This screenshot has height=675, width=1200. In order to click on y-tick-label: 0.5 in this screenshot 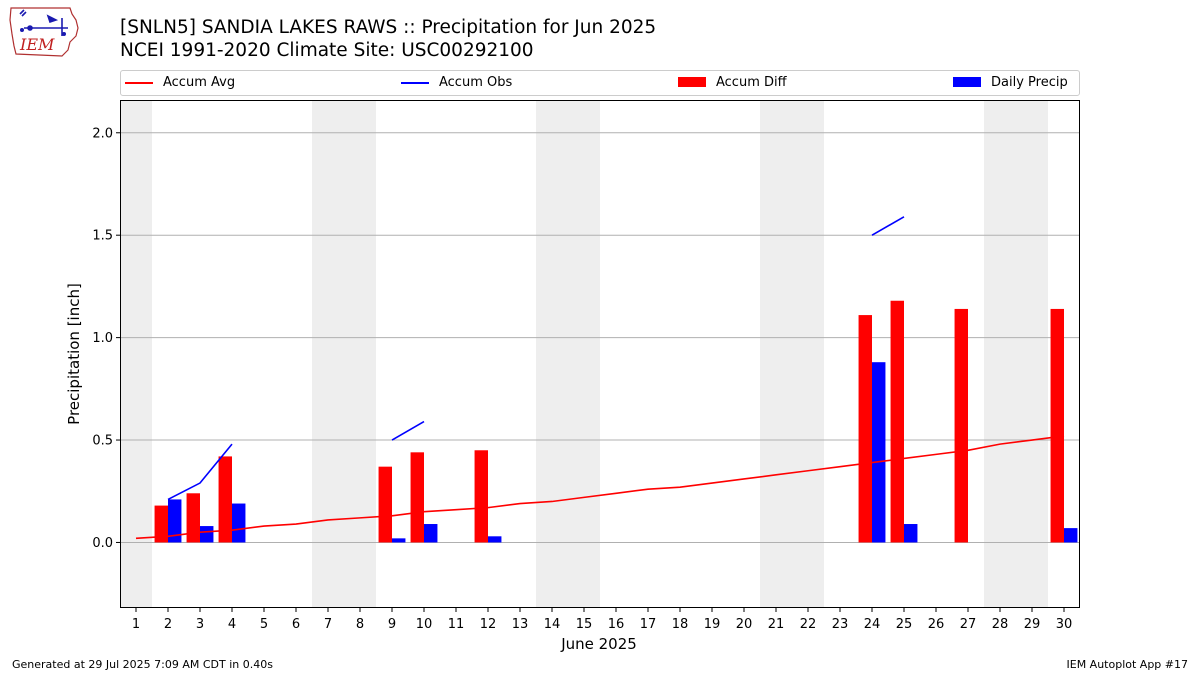, I will do `click(102, 441)`.